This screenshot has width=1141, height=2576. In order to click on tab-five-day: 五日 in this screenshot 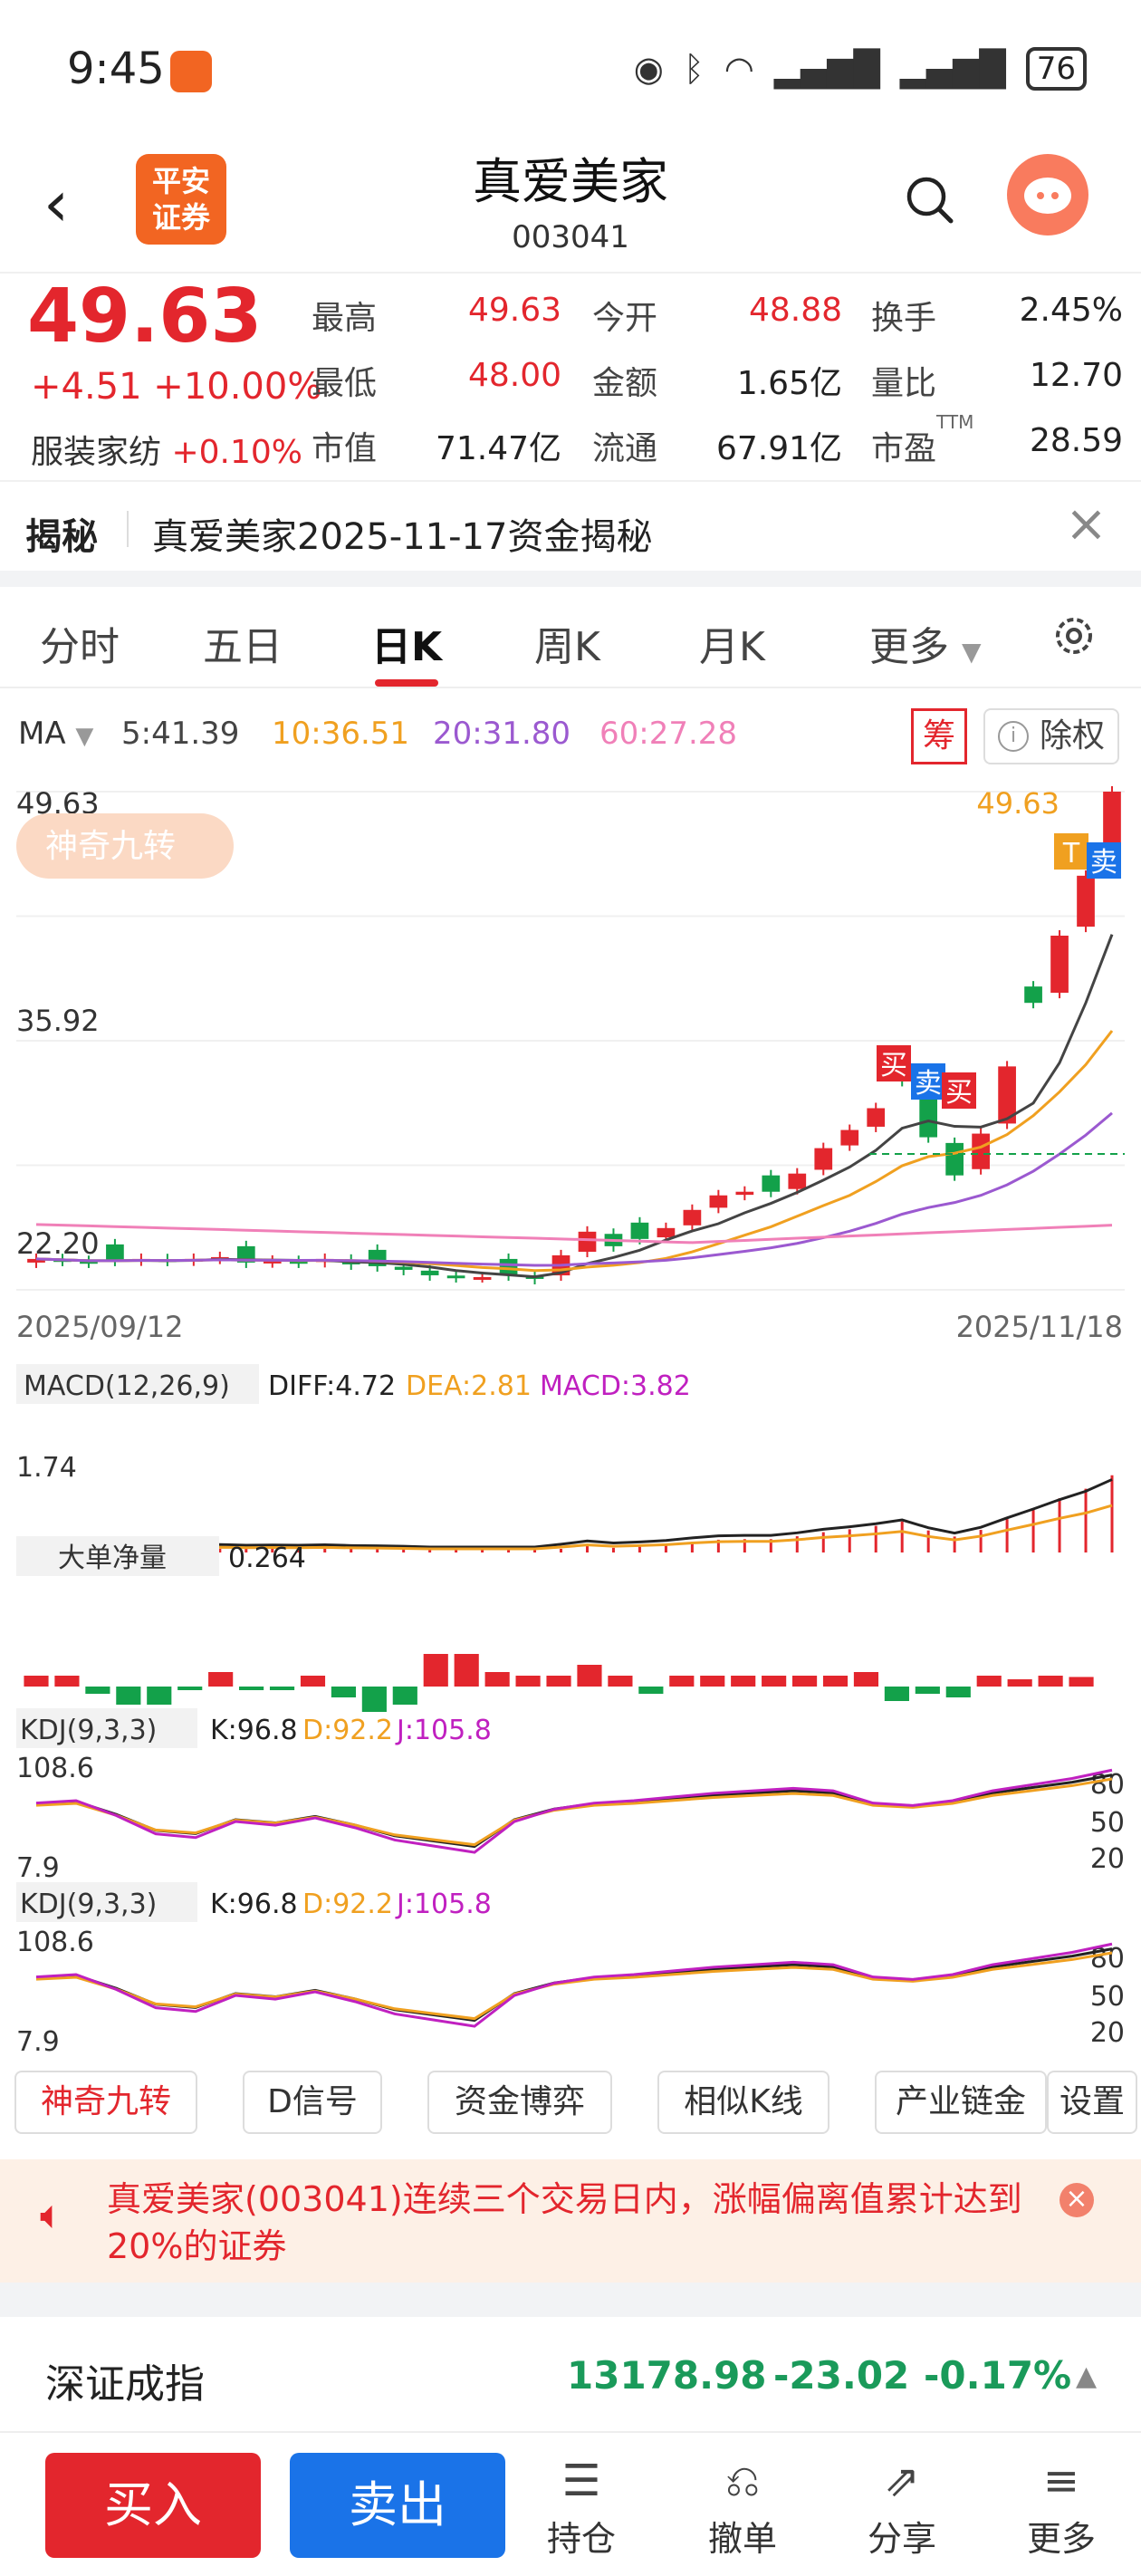, I will do `click(243, 647)`.